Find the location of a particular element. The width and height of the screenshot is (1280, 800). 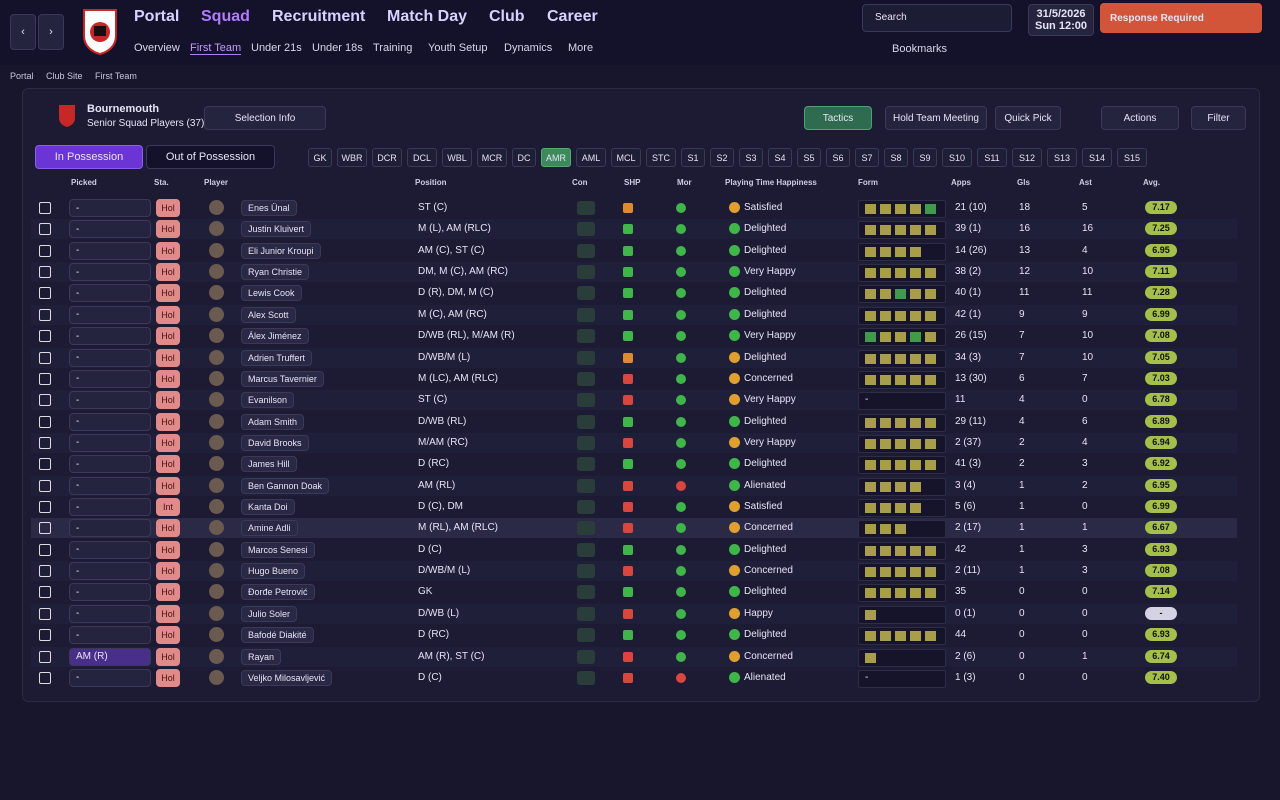

position-chip: DCL is located at coordinates (422, 157).